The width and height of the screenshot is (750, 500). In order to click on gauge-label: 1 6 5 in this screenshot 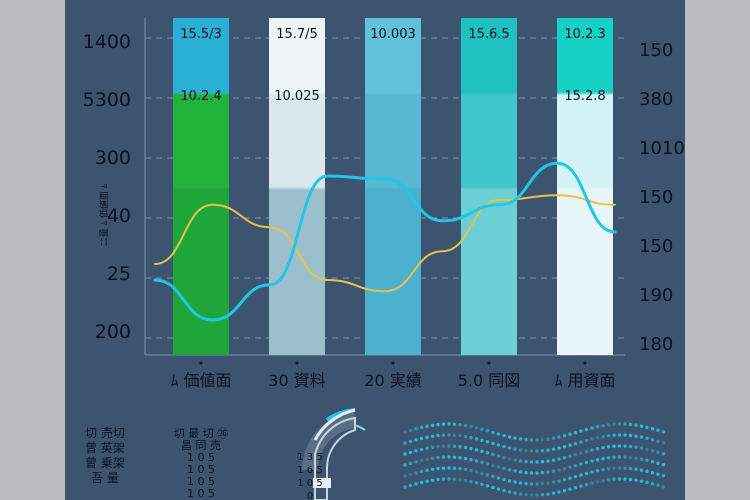, I will do `click(309, 470)`.